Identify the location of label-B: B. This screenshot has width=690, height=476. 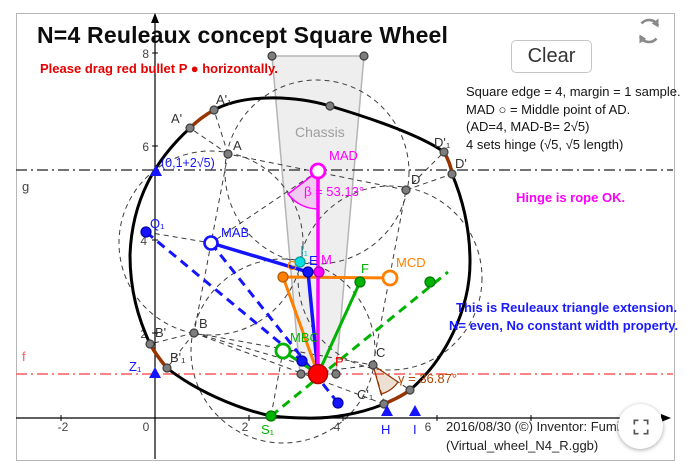
(203, 323).